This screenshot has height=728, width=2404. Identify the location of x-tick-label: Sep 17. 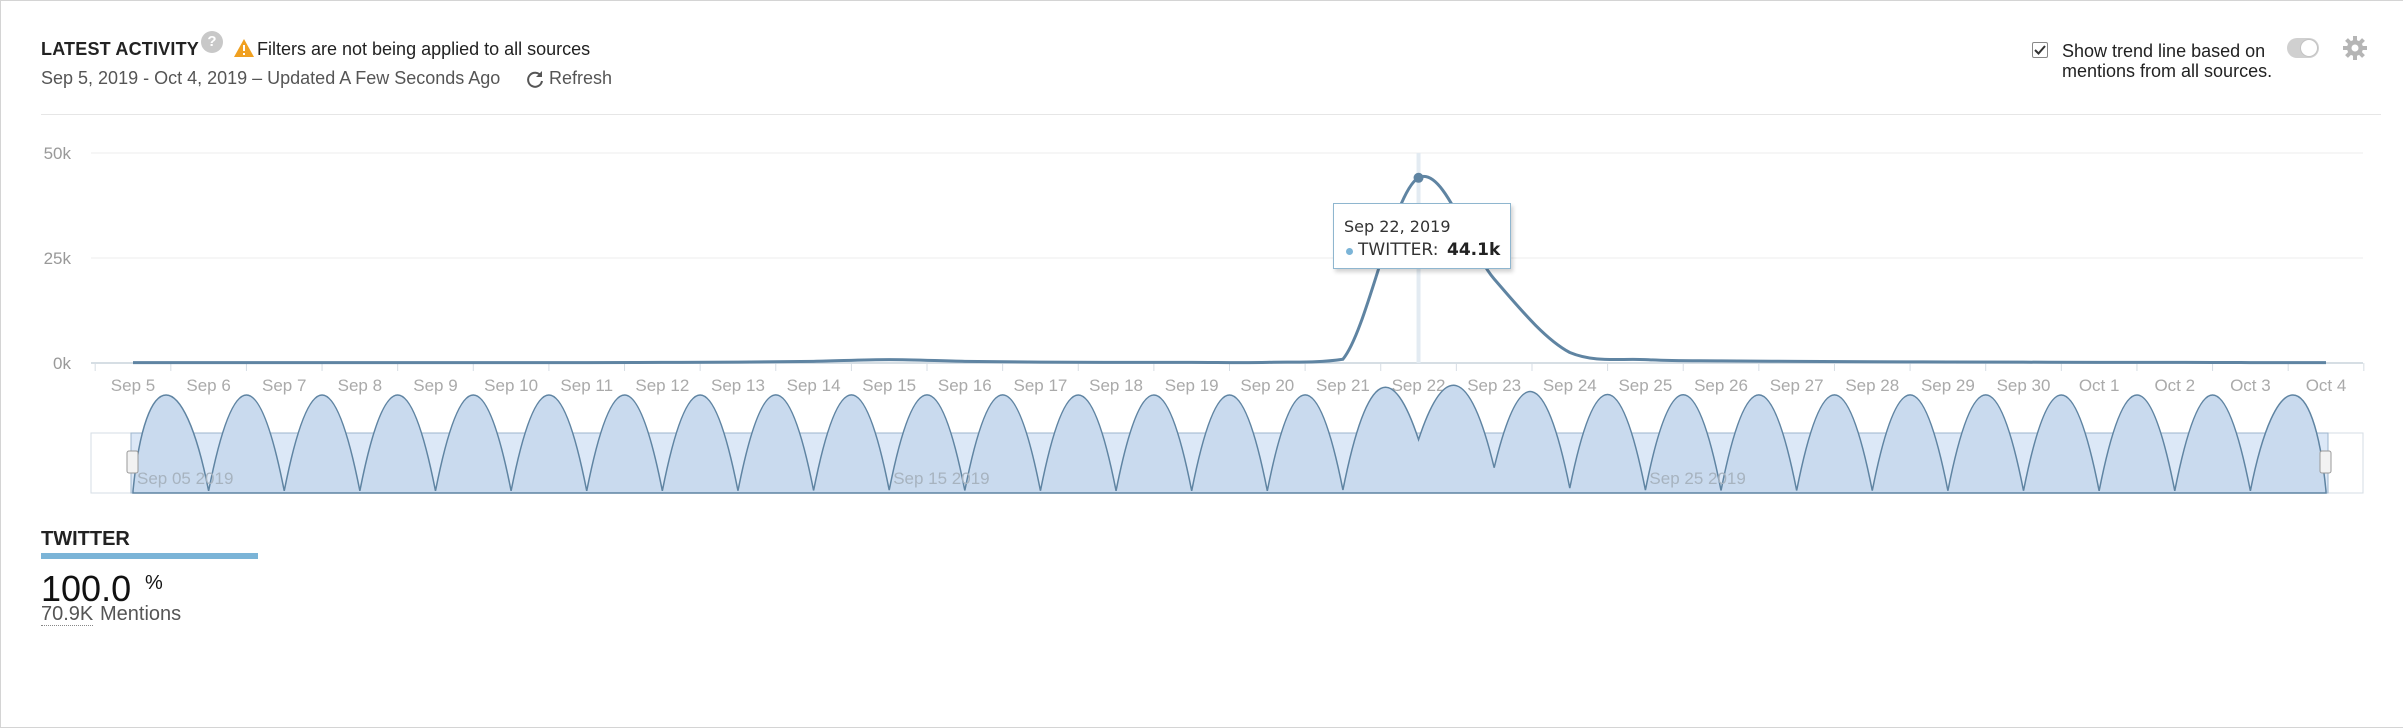
(1041, 385).